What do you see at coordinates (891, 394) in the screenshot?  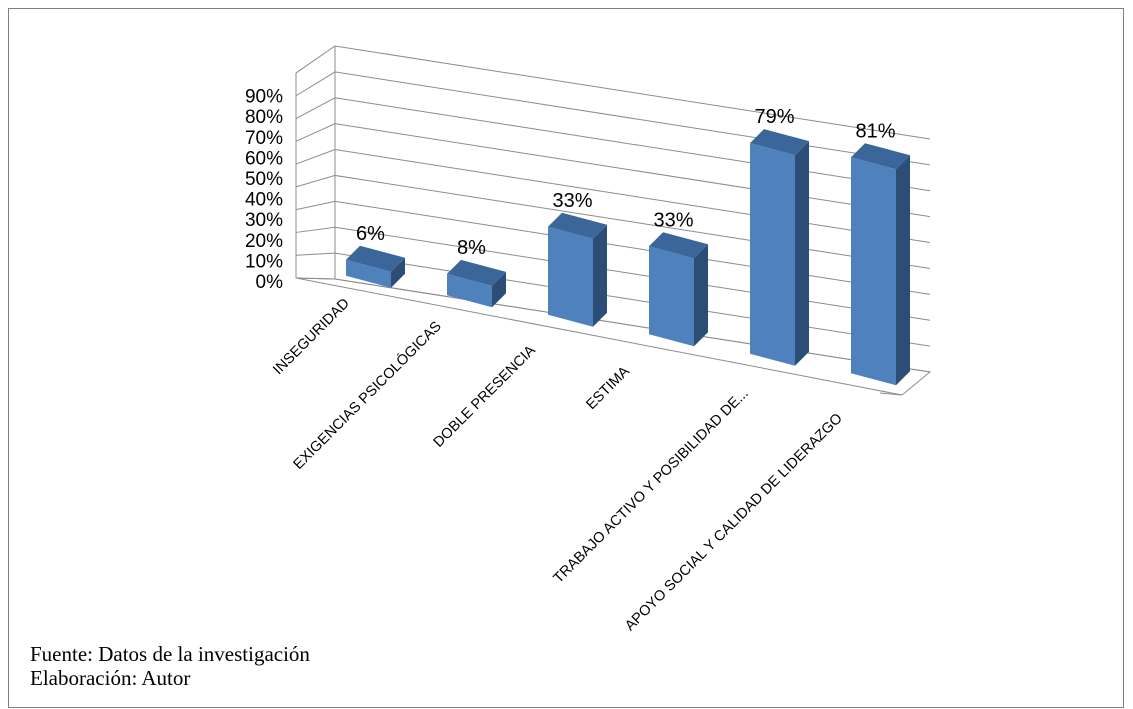 I see `floor-edge` at bounding box center [891, 394].